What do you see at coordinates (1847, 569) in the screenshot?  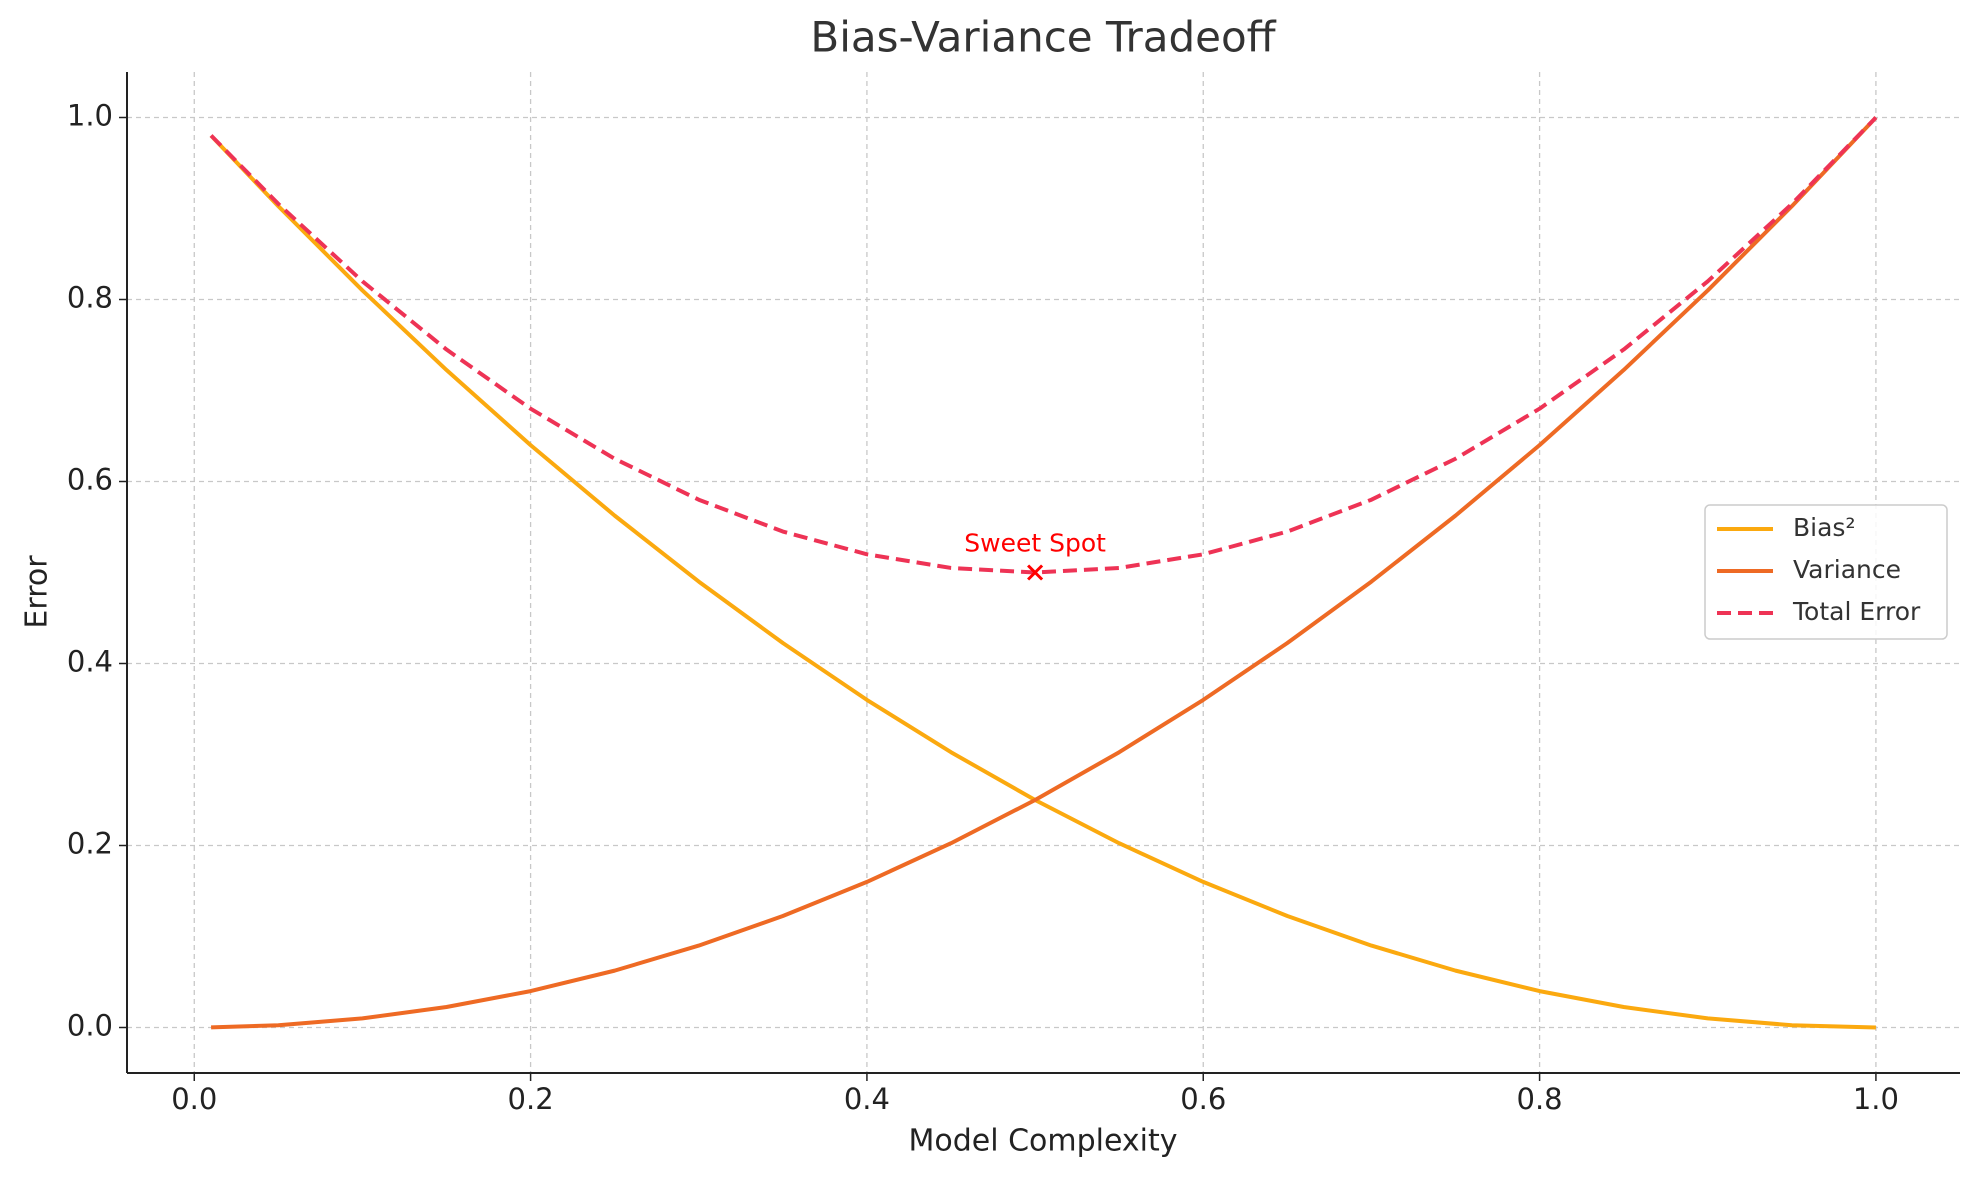 I see `legend-label: Variance` at bounding box center [1847, 569].